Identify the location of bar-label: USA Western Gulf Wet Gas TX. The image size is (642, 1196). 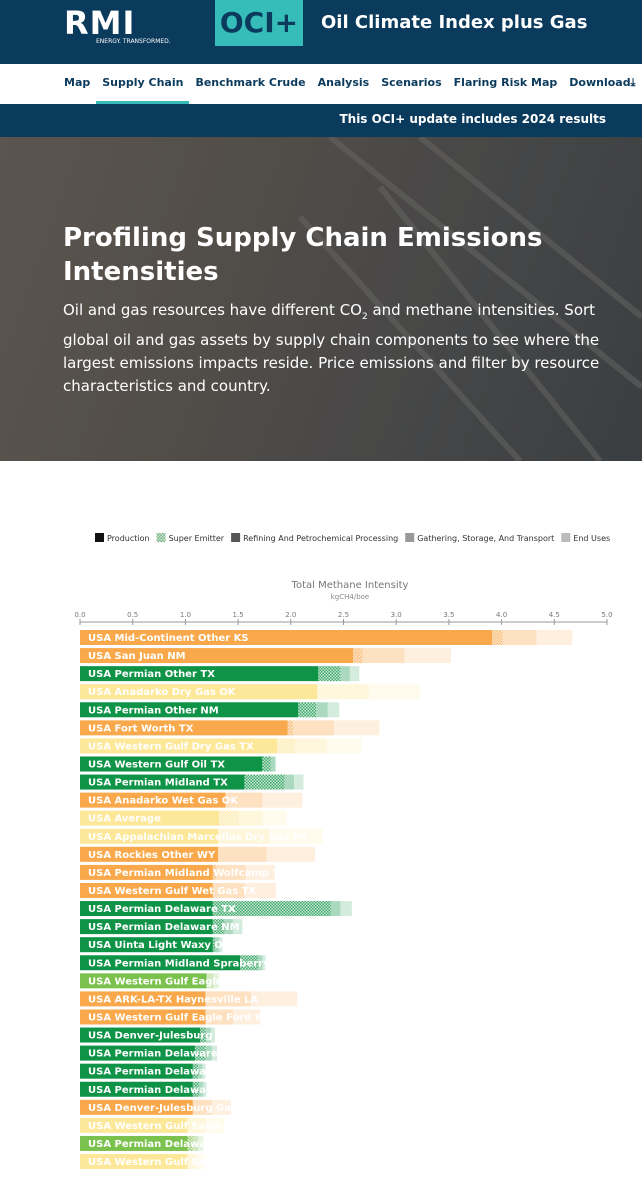
(172, 891).